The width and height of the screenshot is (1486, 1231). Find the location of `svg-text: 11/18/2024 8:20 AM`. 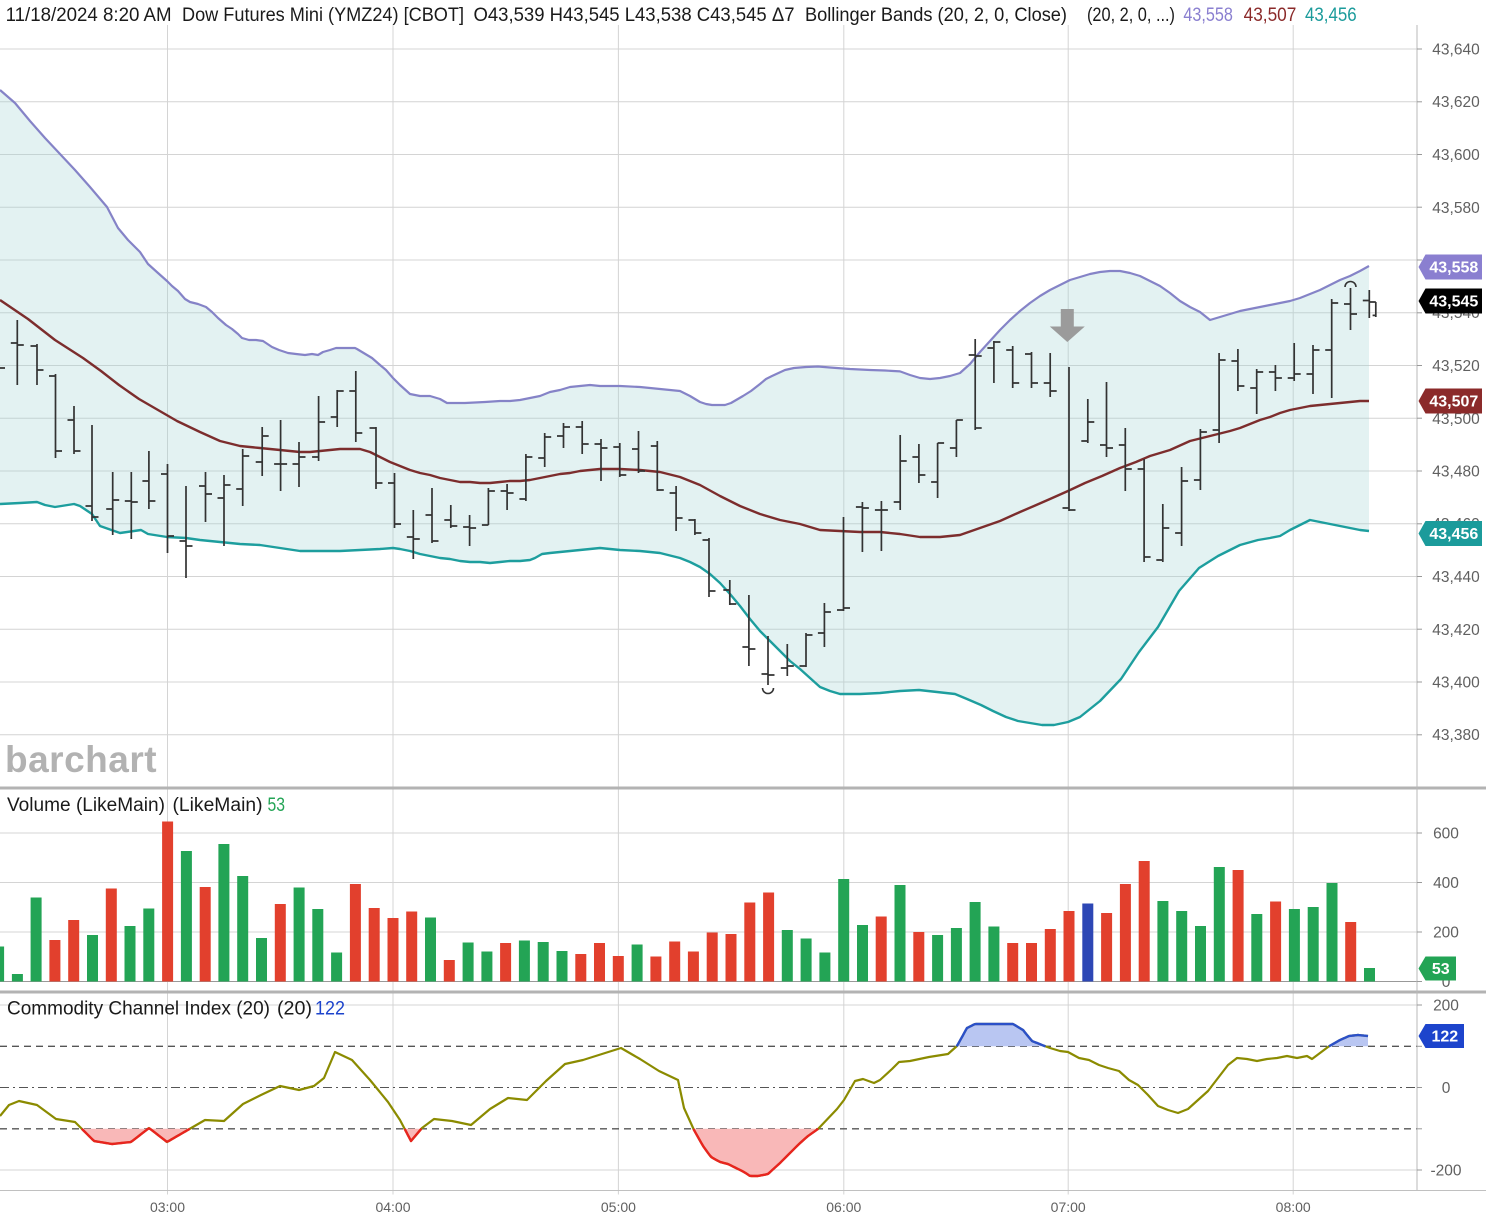

svg-text: 11/18/2024 8:20 AM is located at coordinates (89, 15).